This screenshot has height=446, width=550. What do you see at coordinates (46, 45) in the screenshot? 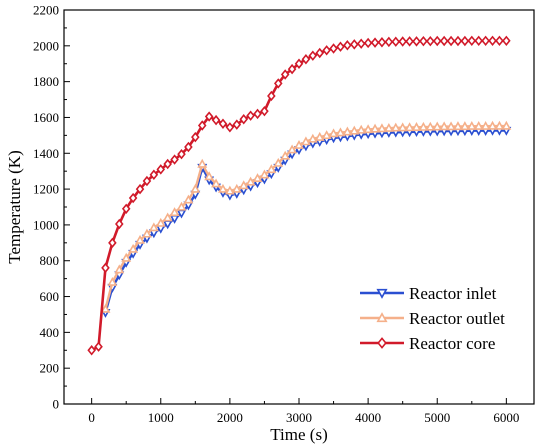
I see `y-tick-label: 2000` at bounding box center [46, 45].